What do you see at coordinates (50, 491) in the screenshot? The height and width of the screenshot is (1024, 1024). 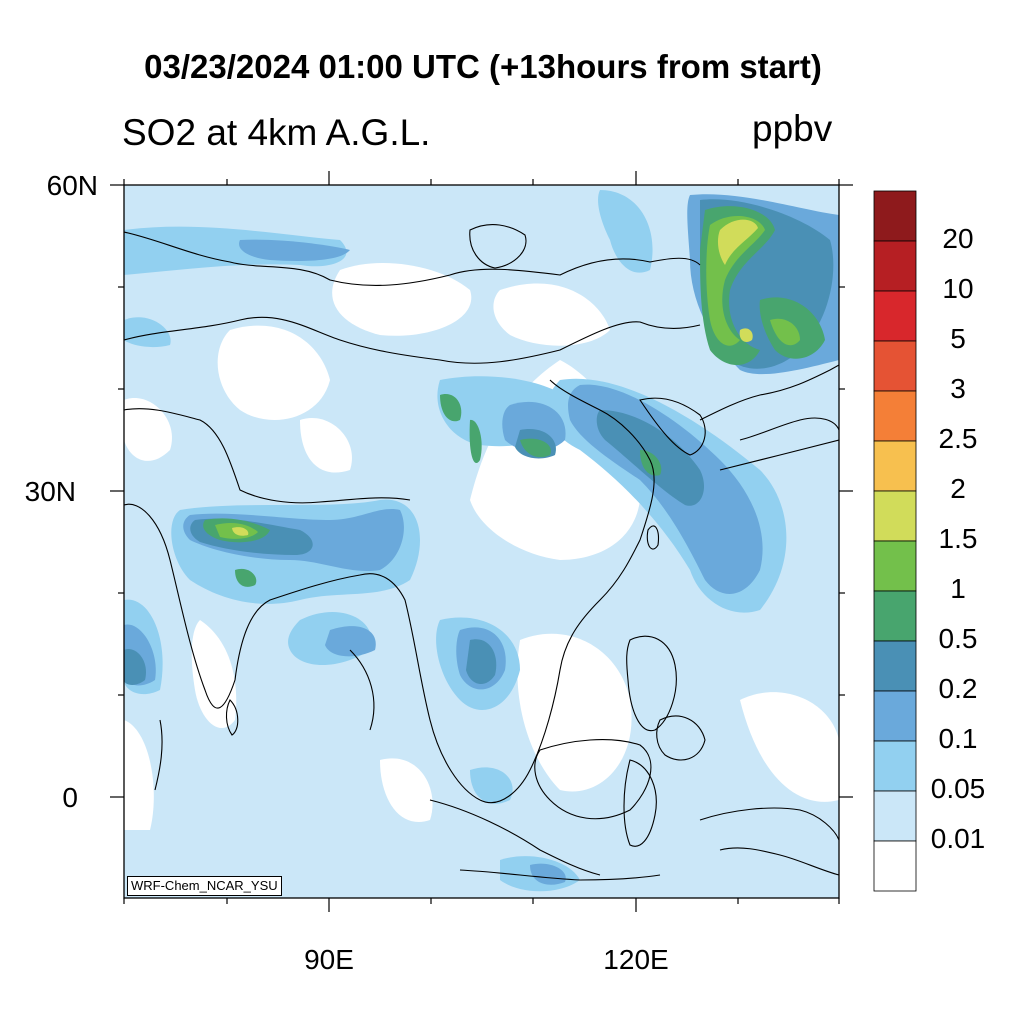 I see `lat-label-30n: 30N` at bounding box center [50, 491].